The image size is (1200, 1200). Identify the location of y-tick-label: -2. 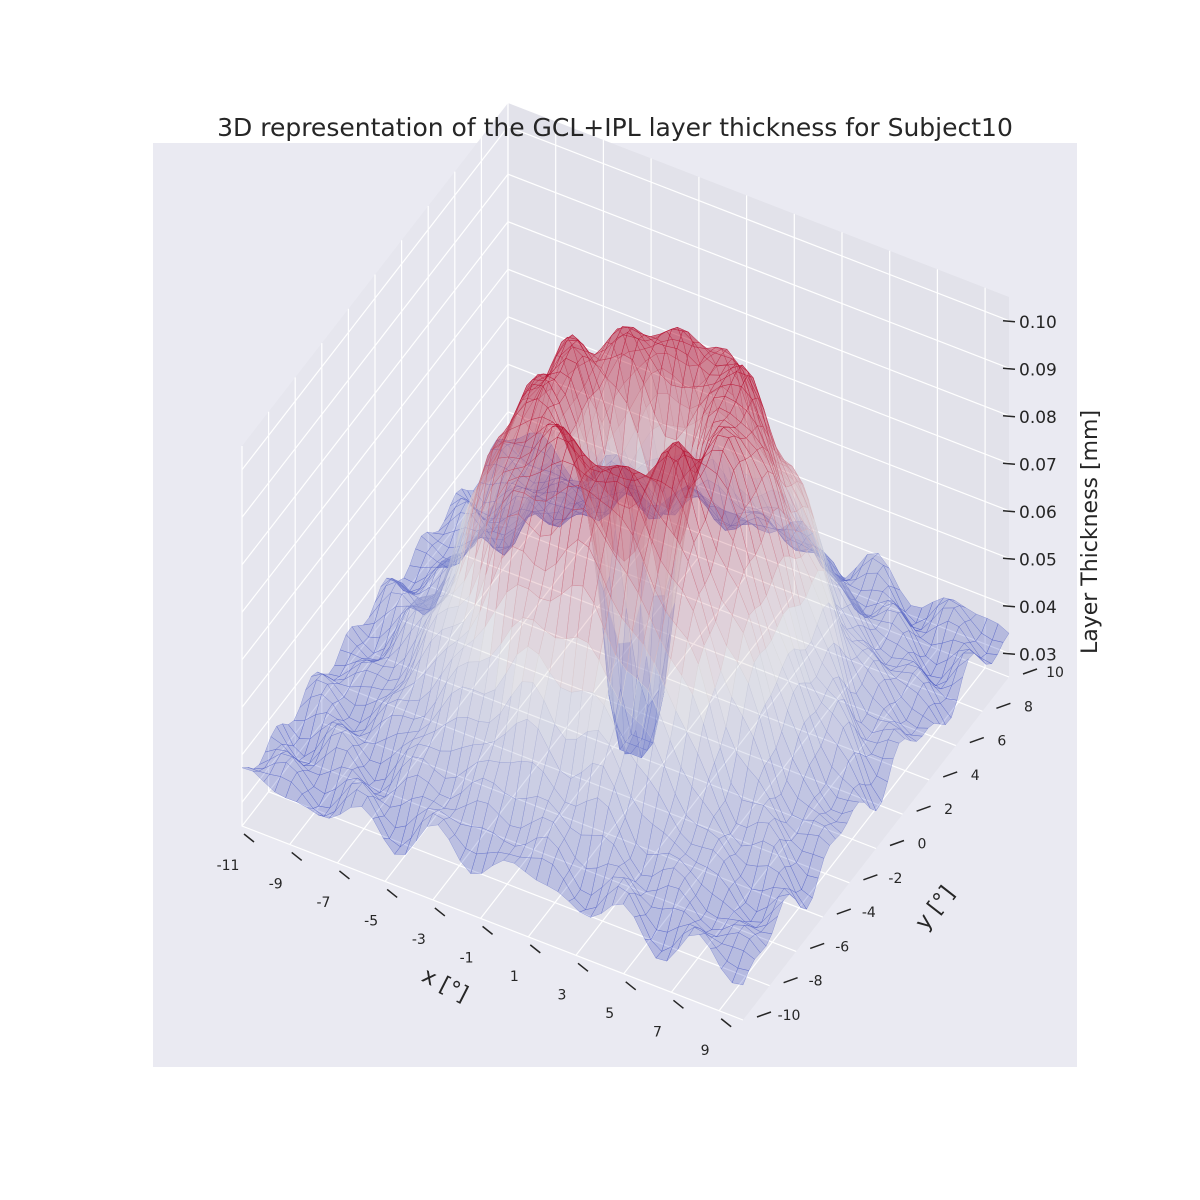
(895, 879).